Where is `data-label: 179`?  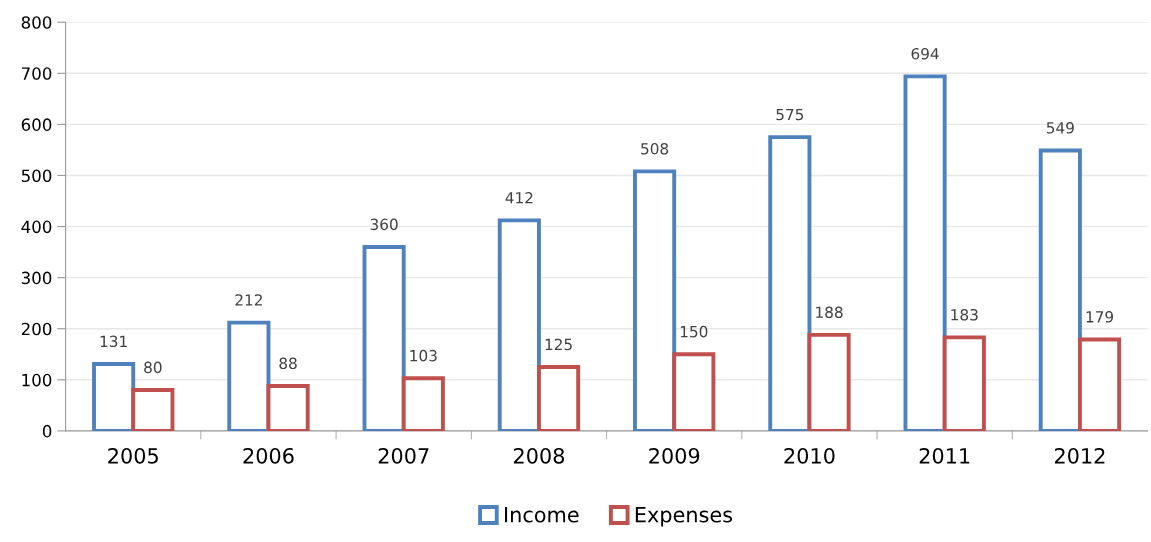
data-label: 179 is located at coordinates (1100, 317).